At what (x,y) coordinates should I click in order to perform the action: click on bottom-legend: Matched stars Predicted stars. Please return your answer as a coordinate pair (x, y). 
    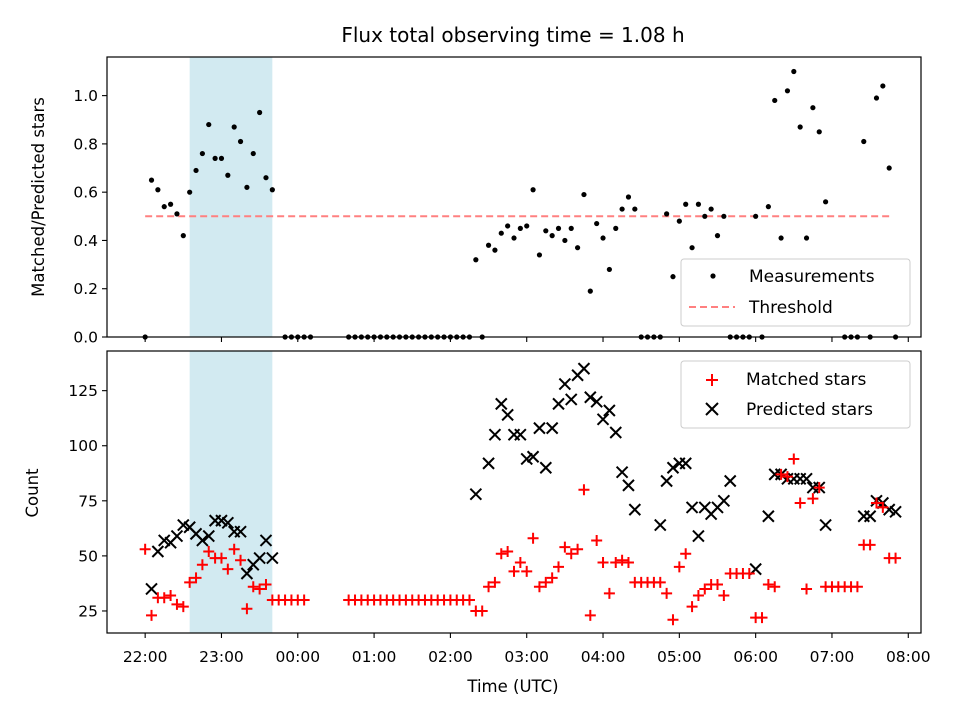
    Looking at the image, I should click on (795, 394).